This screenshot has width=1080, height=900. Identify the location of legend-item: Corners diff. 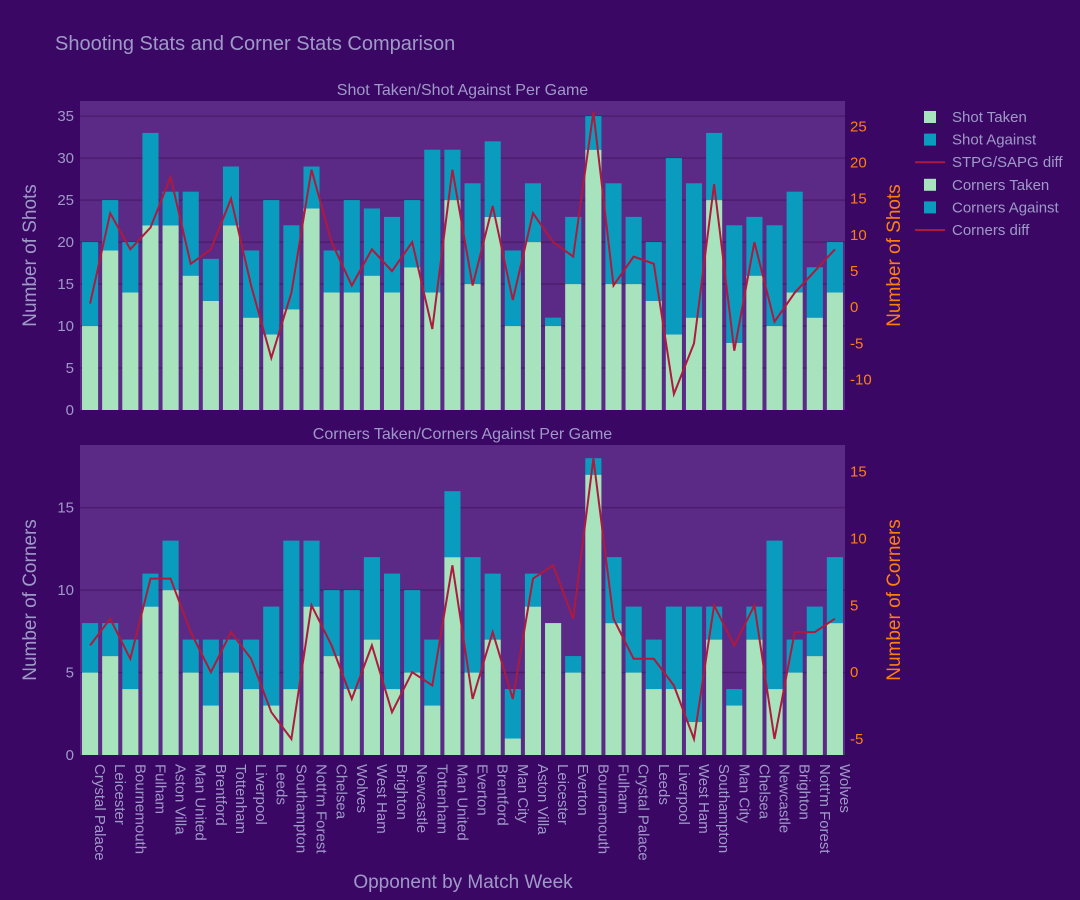
(972, 230).